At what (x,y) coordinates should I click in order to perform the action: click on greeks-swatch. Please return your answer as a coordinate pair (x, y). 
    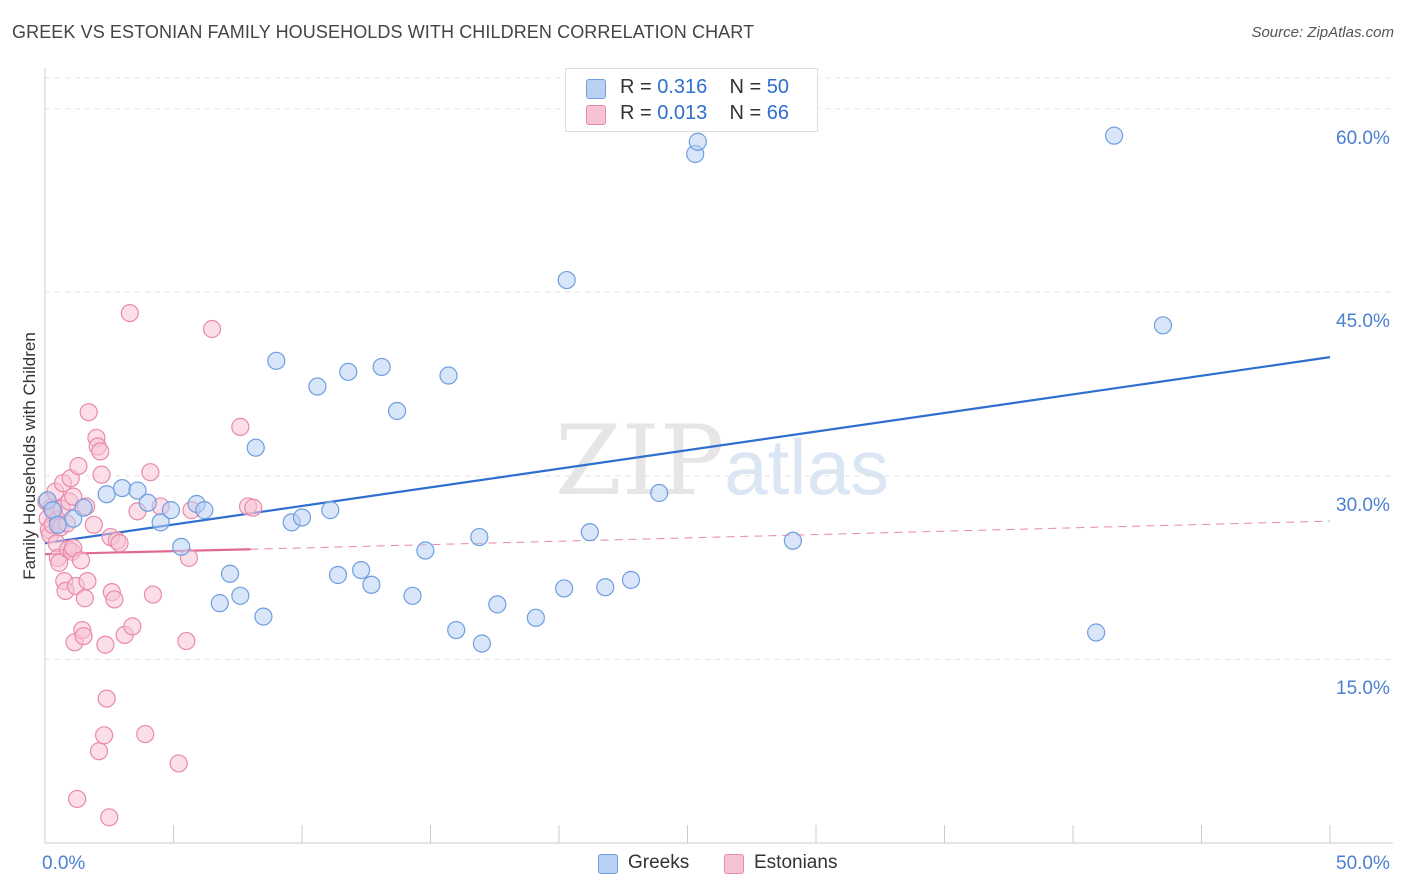
    Looking at the image, I should click on (596, 89).